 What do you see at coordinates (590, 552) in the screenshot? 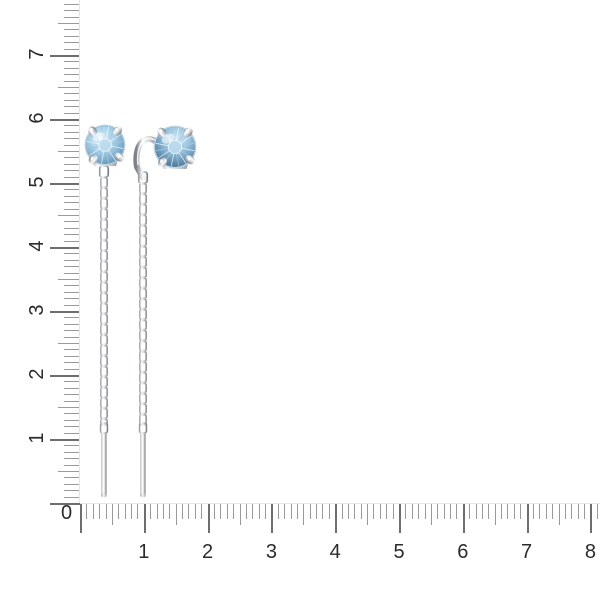
I see `horizontal-ruler-label-8: 8` at bounding box center [590, 552].